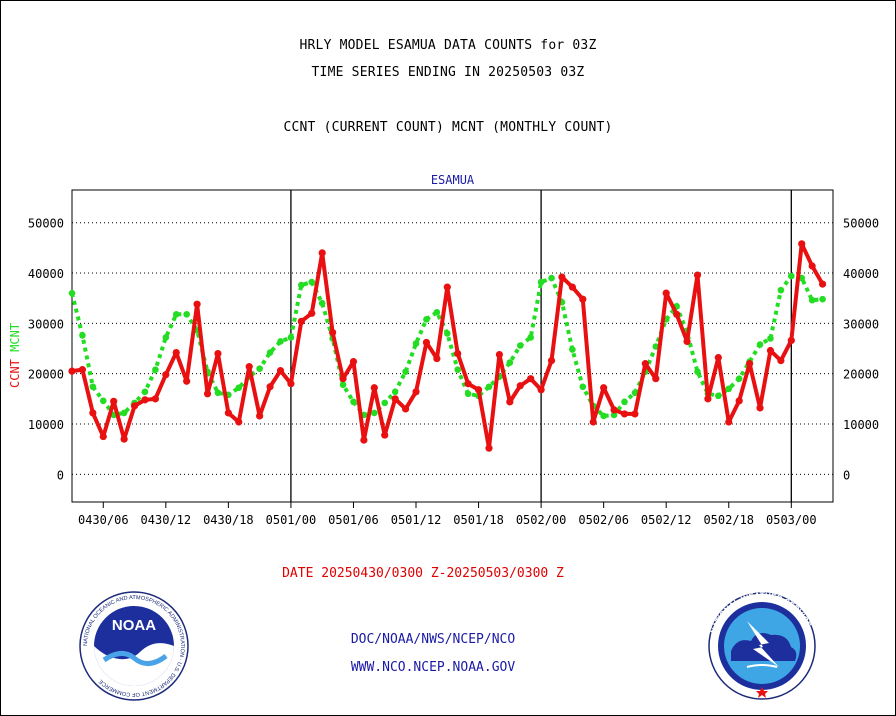 The image size is (896, 716). What do you see at coordinates (46, 324) in the screenshot?
I see `y-tick-label-left: 30000` at bounding box center [46, 324].